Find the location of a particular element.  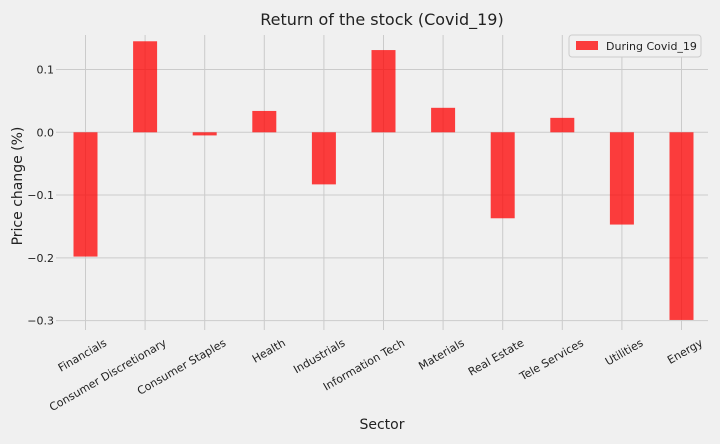

bar-utilities is located at coordinates (621, 178).